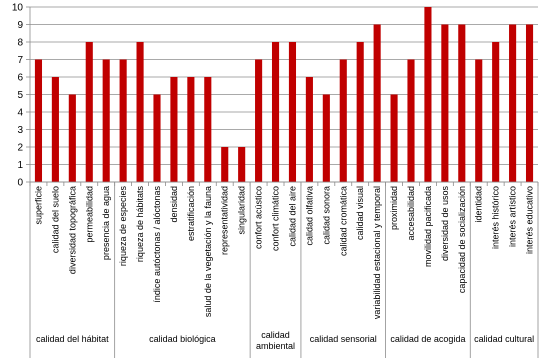 The height and width of the screenshot is (358, 547). What do you see at coordinates (157, 244) in the screenshot?
I see `category-label: índice autóctonas / alóctonas` at bounding box center [157, 244].